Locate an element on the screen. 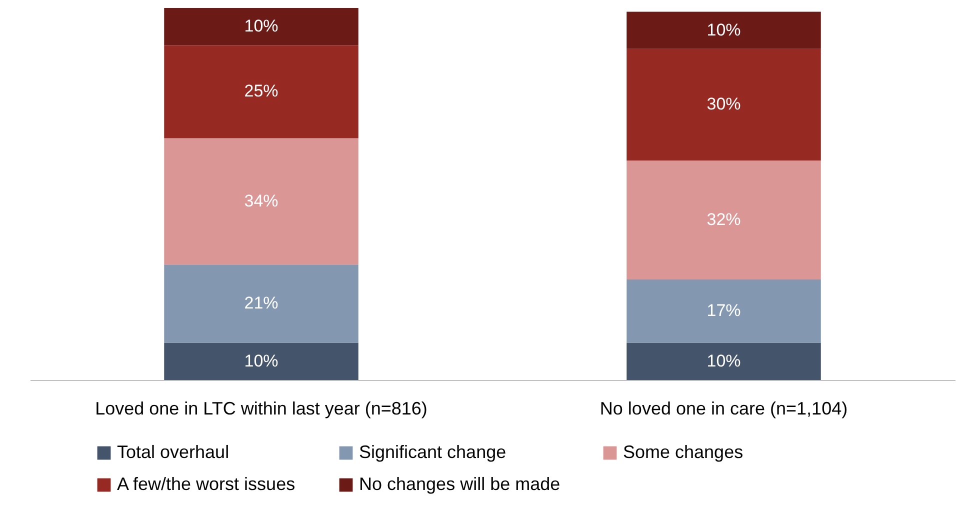 The height and width of the screenshot is (523, 963). data-label: 34% is located at coordinates (261, 200).